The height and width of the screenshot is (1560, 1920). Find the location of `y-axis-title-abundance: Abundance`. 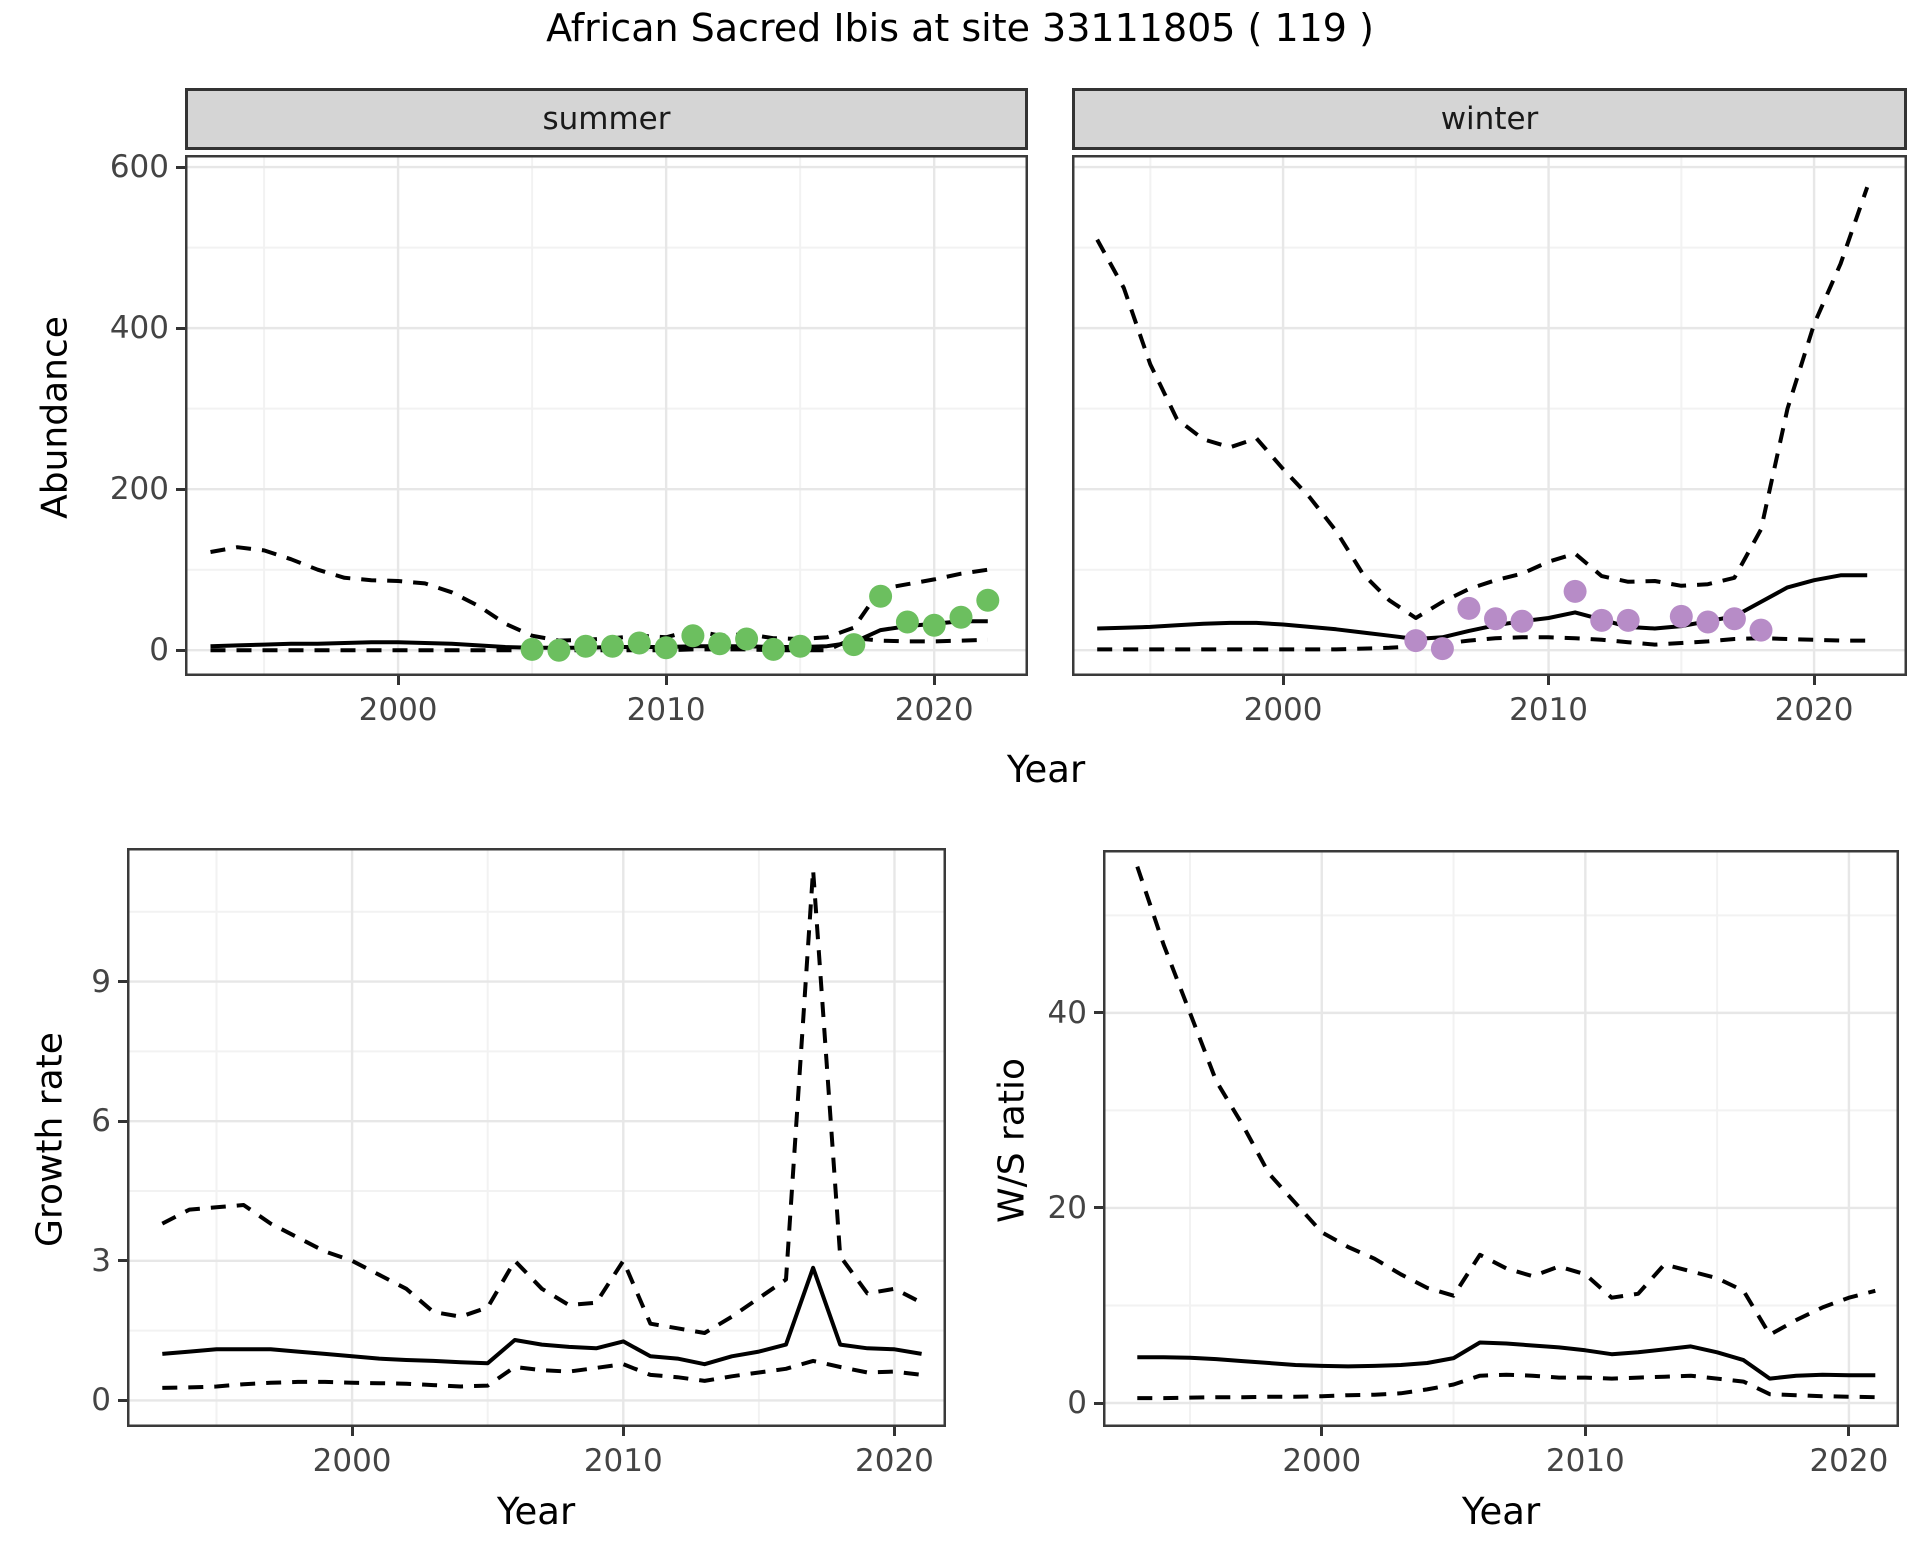

y-axis-title-abundance: Abundance is located at coordinates (55, 417).